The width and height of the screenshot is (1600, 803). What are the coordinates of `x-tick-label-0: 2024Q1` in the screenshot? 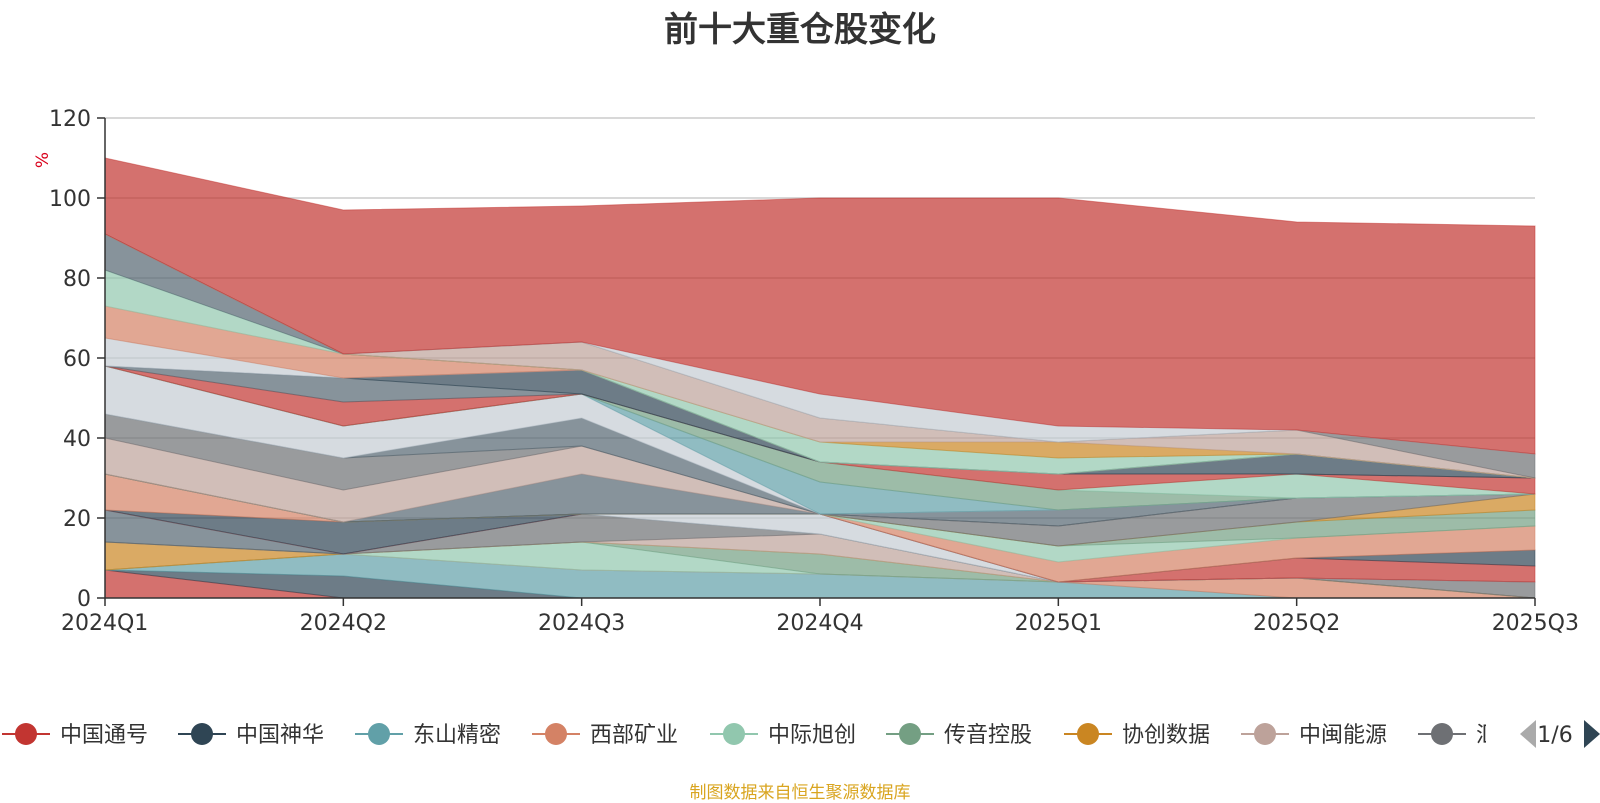 It's located at (104, 623).